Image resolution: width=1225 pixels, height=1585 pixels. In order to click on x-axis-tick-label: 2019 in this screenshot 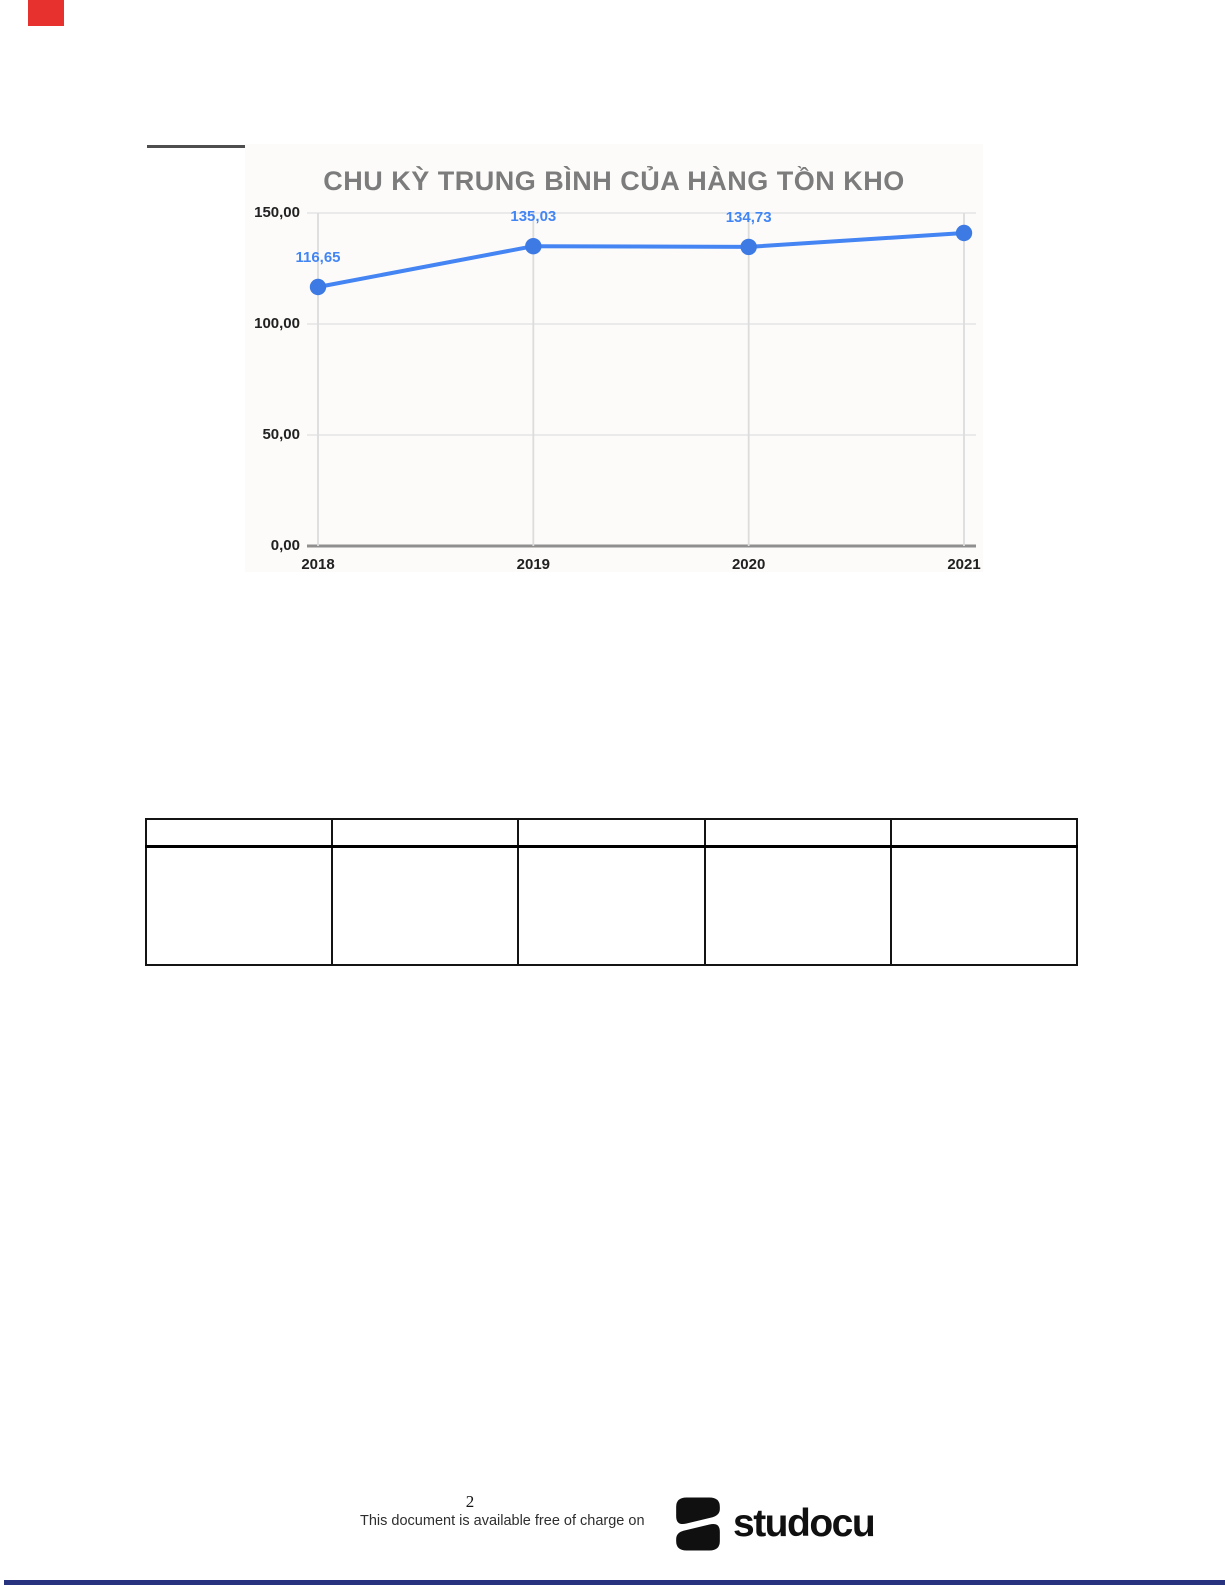, I will do `click(533, 564)`.